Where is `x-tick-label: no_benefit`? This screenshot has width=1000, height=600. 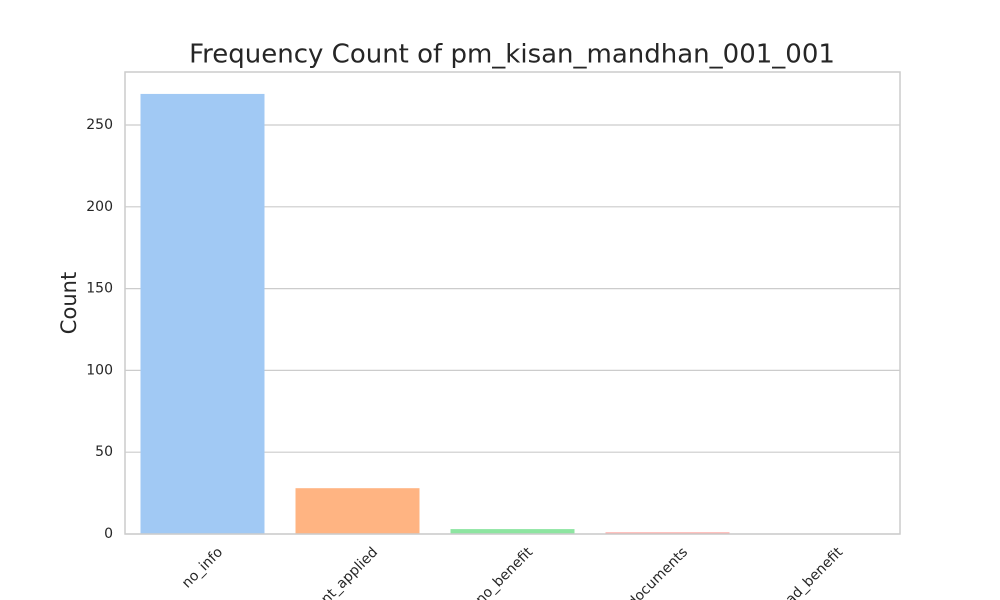 x-tick-label: no_benefit is located at coordinates (505, 572).